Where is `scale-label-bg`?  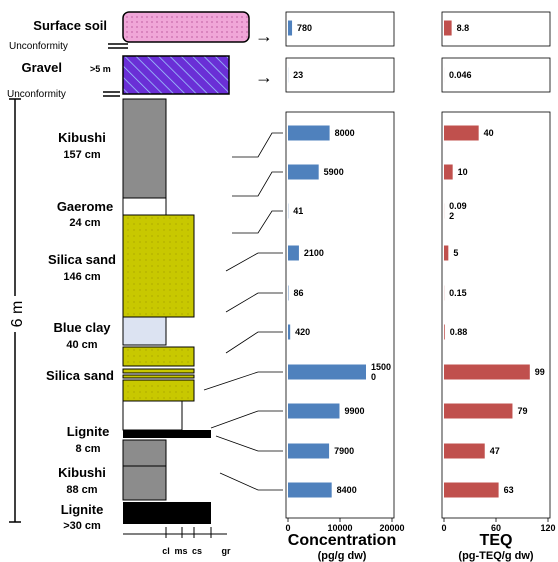 scale-label-bg is located at coordinates (15, 314).